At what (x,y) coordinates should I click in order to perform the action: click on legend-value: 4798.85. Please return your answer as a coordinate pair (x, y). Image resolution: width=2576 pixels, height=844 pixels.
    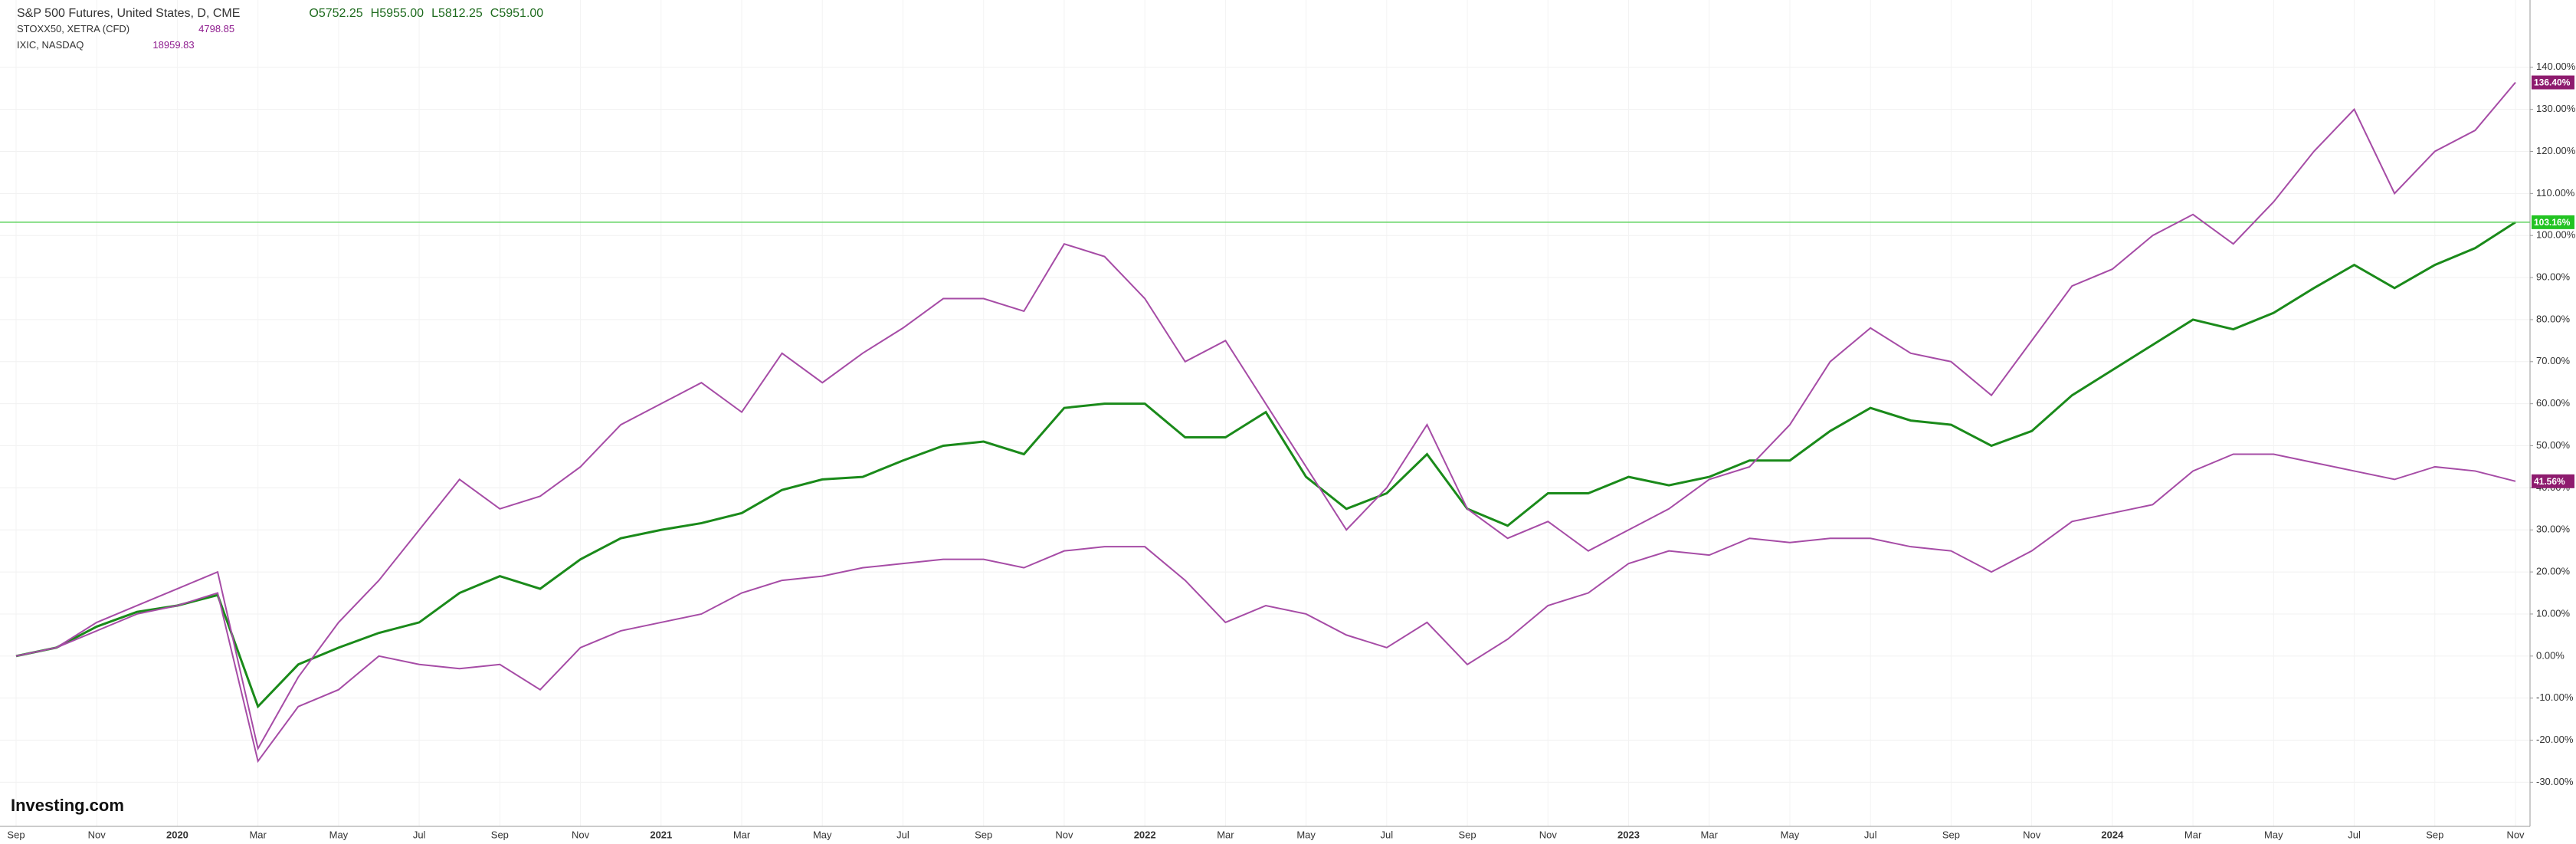
    Looking at the image, I should click on (216, 29).